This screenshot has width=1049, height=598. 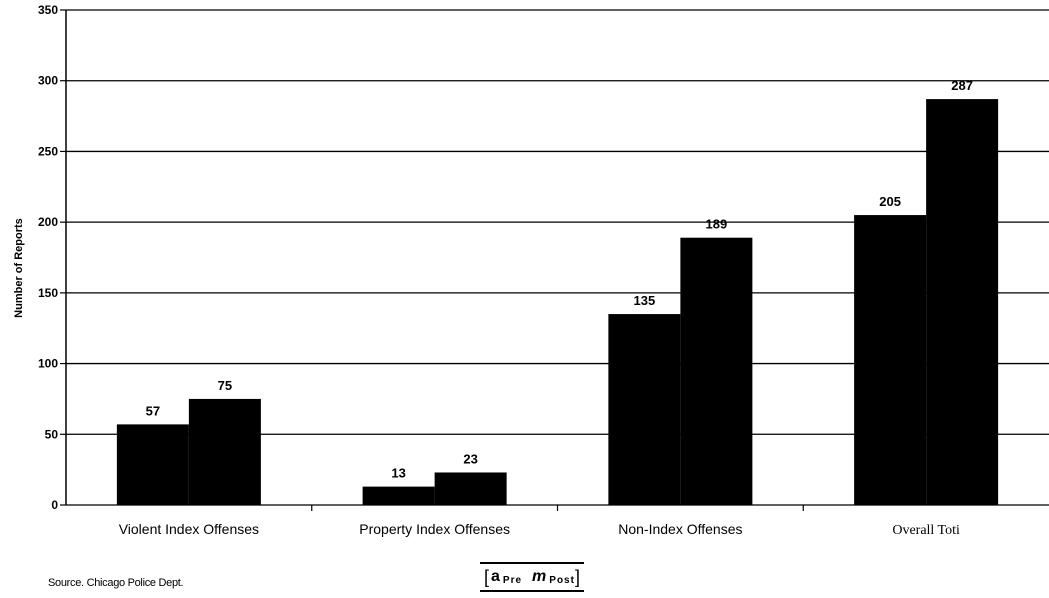 What do you see at coordinates (189, 529) in the screenshot?
I see `category-label: Violent Index Offenses` at bounding box center [189, 529].